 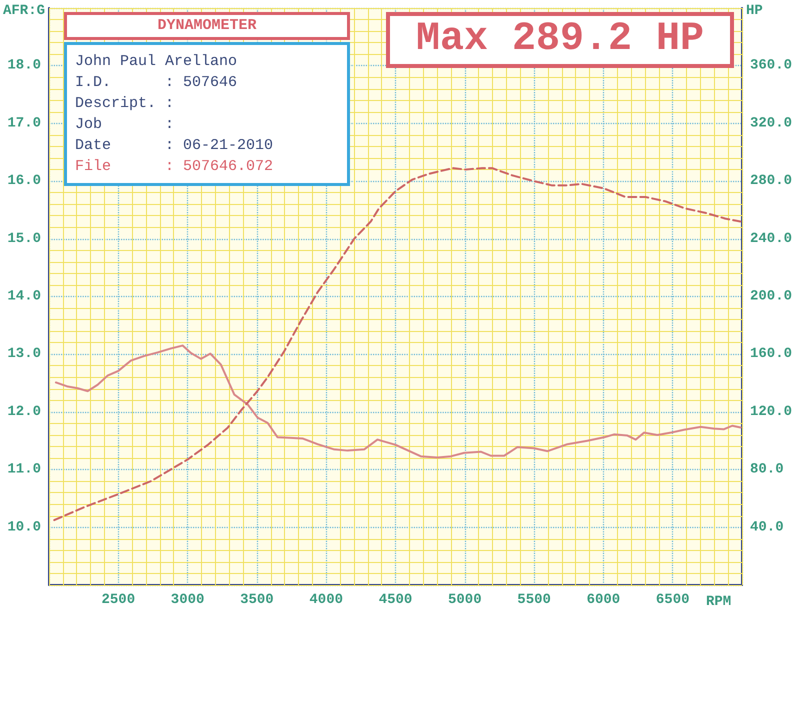 I want to click on y-tick-label: 15.0, so click(x=24, y=238).